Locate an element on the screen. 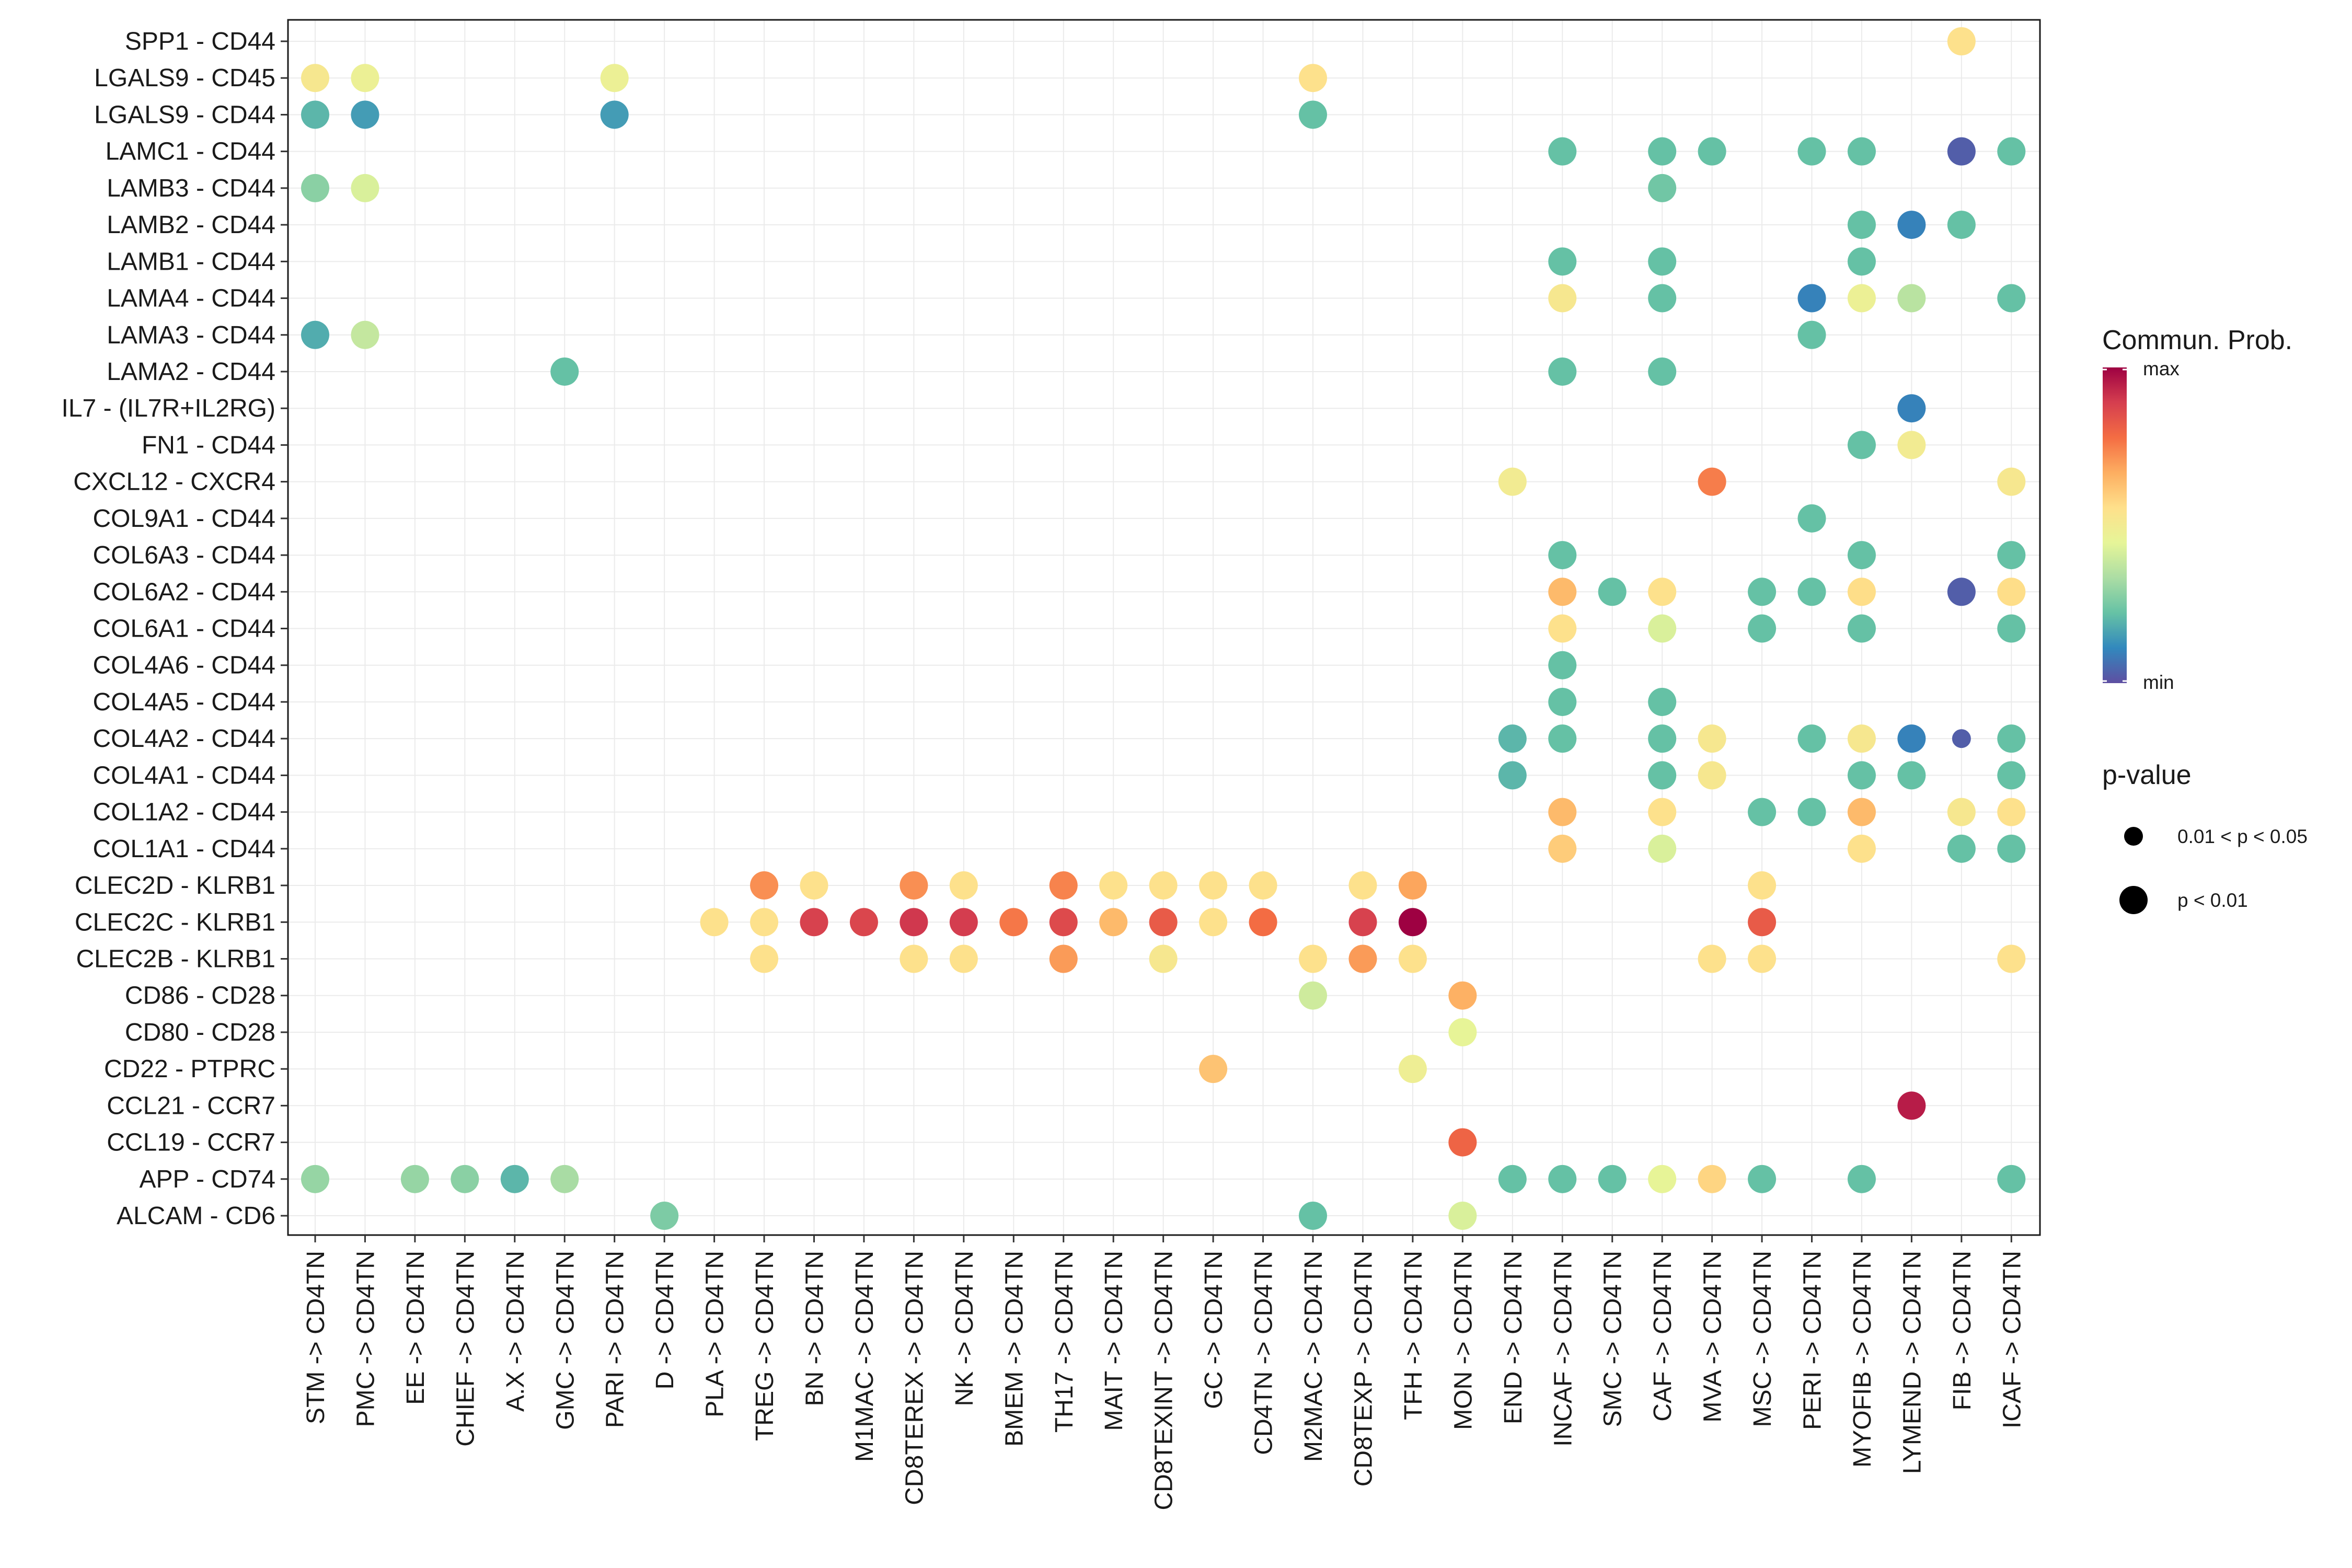  y-tick-label: CD86 - CD28 is located at coordinates (200, 996).